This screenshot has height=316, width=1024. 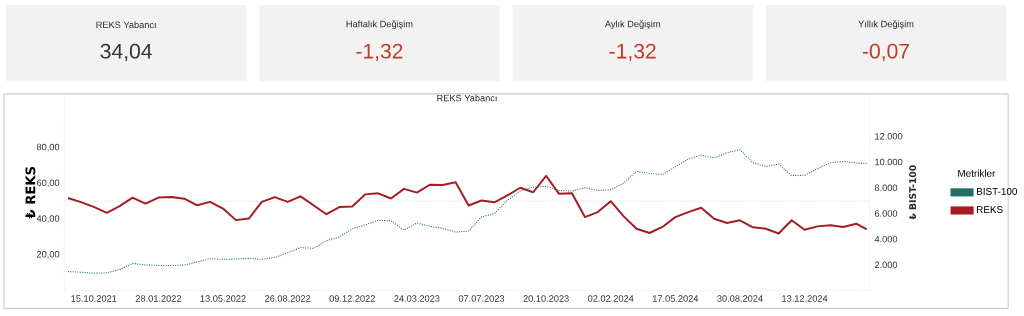 I want to click on x-tick-label: 26.08.2022, so click(x=288, y=298).